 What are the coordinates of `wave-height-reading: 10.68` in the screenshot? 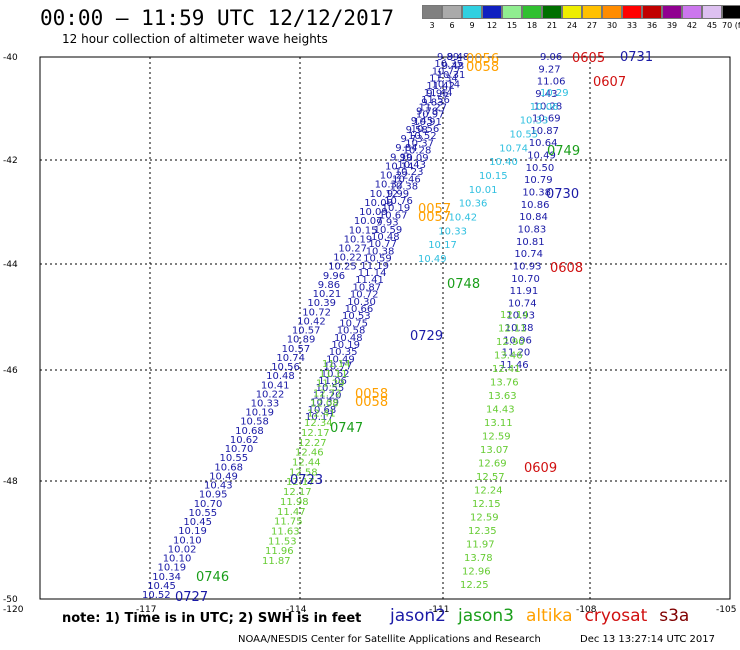 It's located at (322, 410).